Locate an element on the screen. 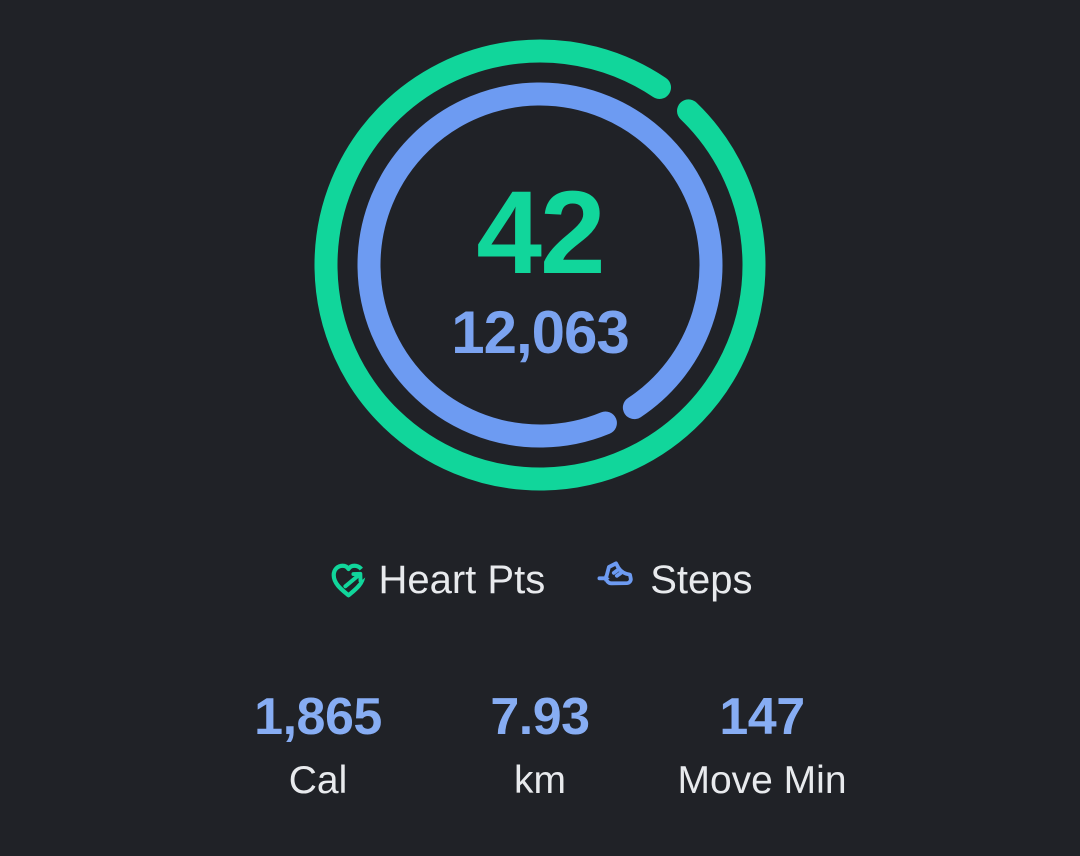 The height and width of the screenshot is (856, 1080). legend-steps: Steps is located at coordinates (674, 580).